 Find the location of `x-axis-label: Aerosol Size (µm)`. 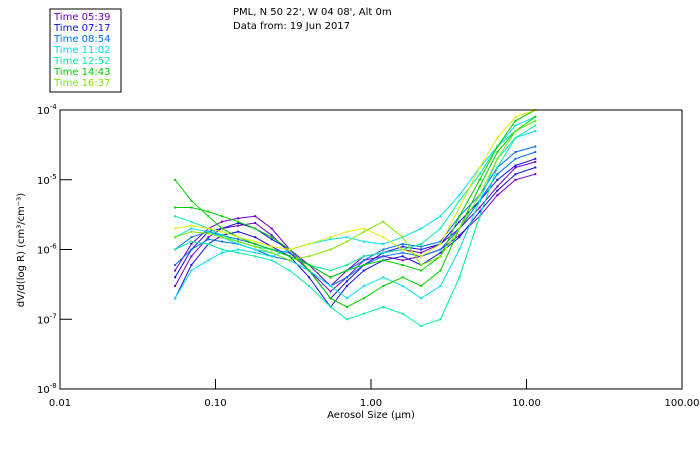

x-axis-label: Aerosol Size (µm) is located at coordinates (371, 415).